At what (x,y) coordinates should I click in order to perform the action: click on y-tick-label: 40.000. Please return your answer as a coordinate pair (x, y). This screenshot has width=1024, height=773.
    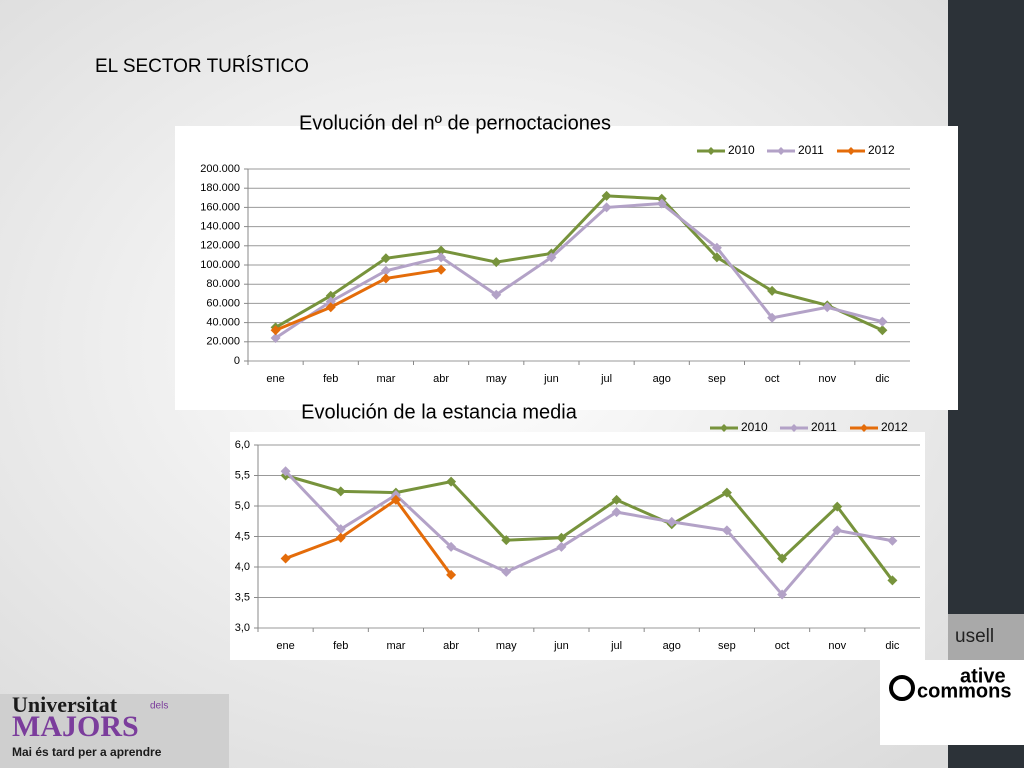
    Looking at the image, I should click on (223, 323).